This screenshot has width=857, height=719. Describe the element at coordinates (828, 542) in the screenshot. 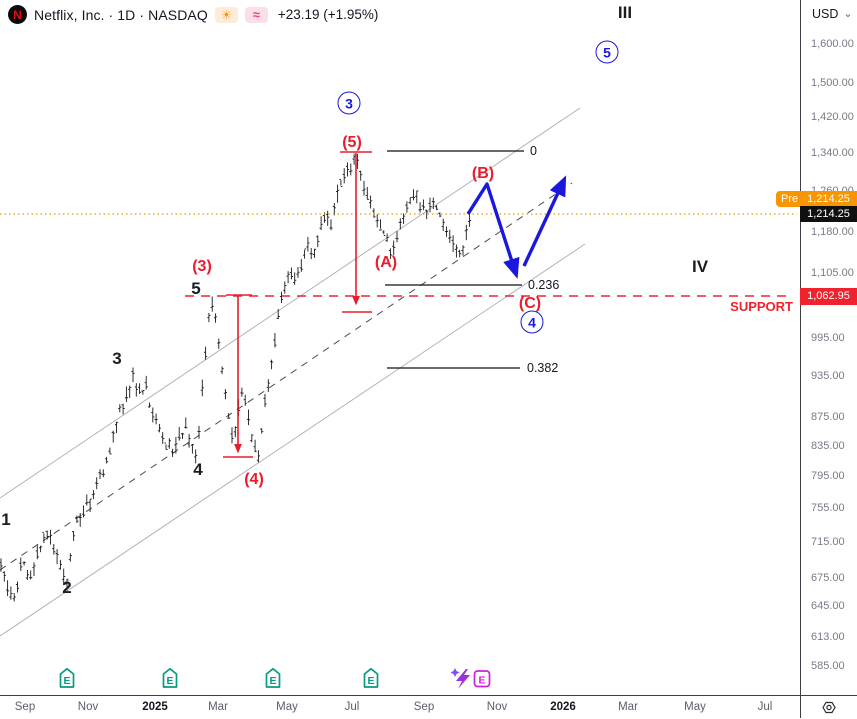

I see `price-tick: 715.00` at that location.